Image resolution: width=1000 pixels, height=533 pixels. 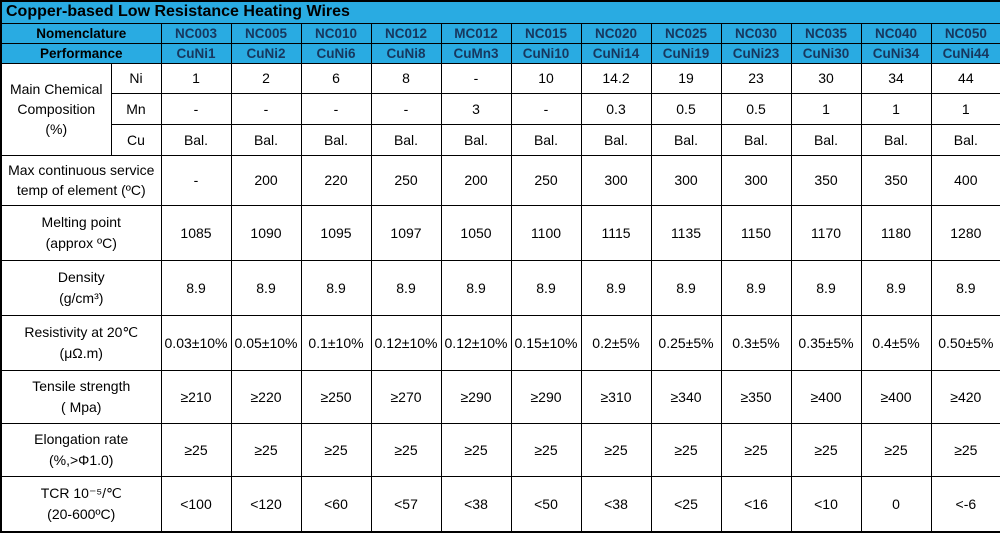 I want to click on resistivity-value: 0.25±5%, so click(x=686, y=342).